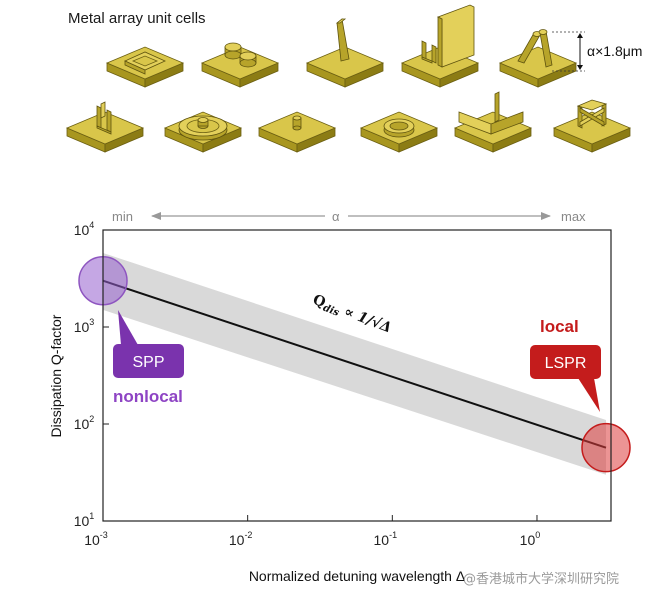  What do you see at coordinates (122, 216) in the screenshot?
I see `alpha-min-label: min` at bounding box center [122, 216].